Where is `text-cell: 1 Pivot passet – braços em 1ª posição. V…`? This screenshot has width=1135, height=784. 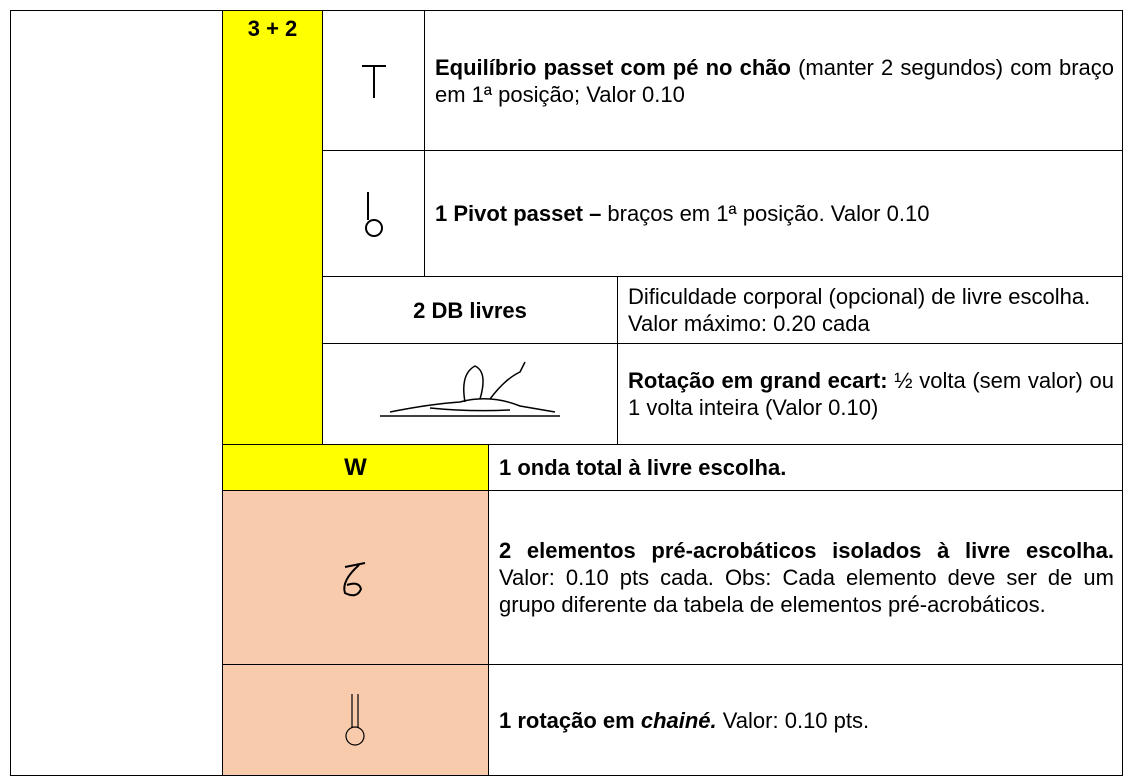 text-cell: 1 Pivot passet – braços em 1ª posição. V… is located at coordinates (773, 213).